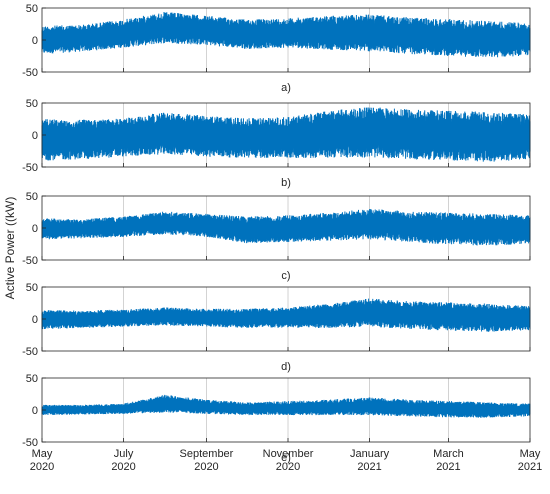 The width and height of the screenshot is (550, 494). I want to click on panel-label: a), so click(286, 88).